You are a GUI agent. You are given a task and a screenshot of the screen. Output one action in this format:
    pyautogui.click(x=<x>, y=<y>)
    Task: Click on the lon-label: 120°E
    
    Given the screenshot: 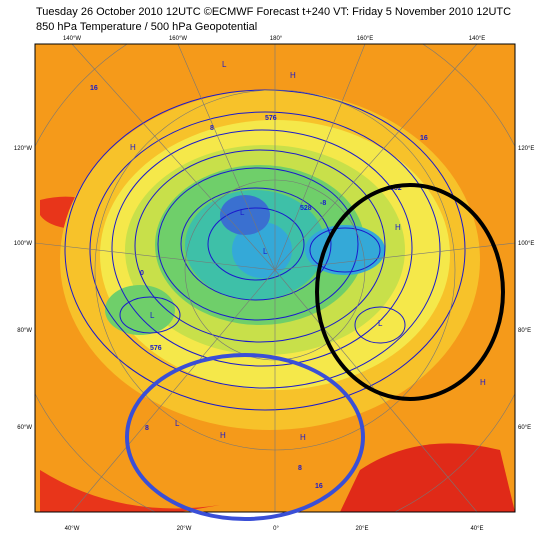 What is the action you would take?
    pyautogui.click(x=526, y=149)
    